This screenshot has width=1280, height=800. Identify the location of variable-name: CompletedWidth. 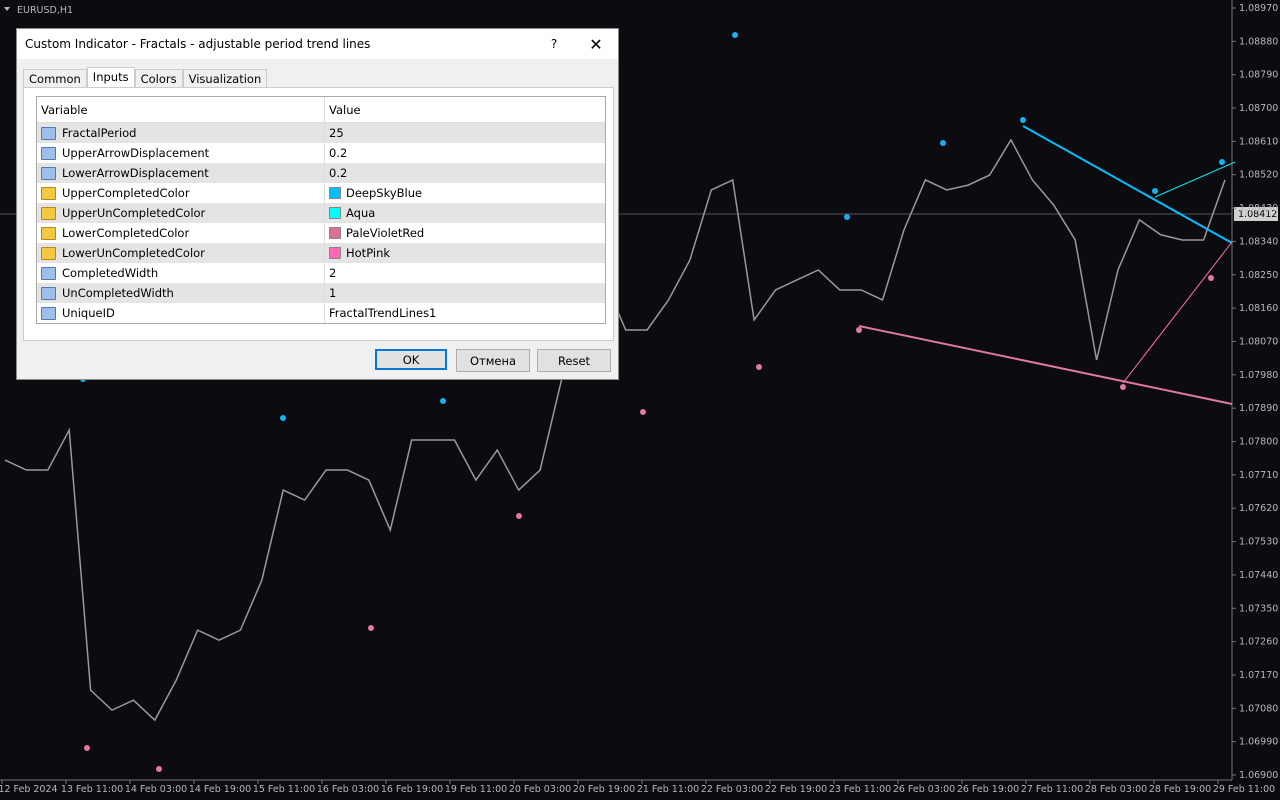
(110, 273).